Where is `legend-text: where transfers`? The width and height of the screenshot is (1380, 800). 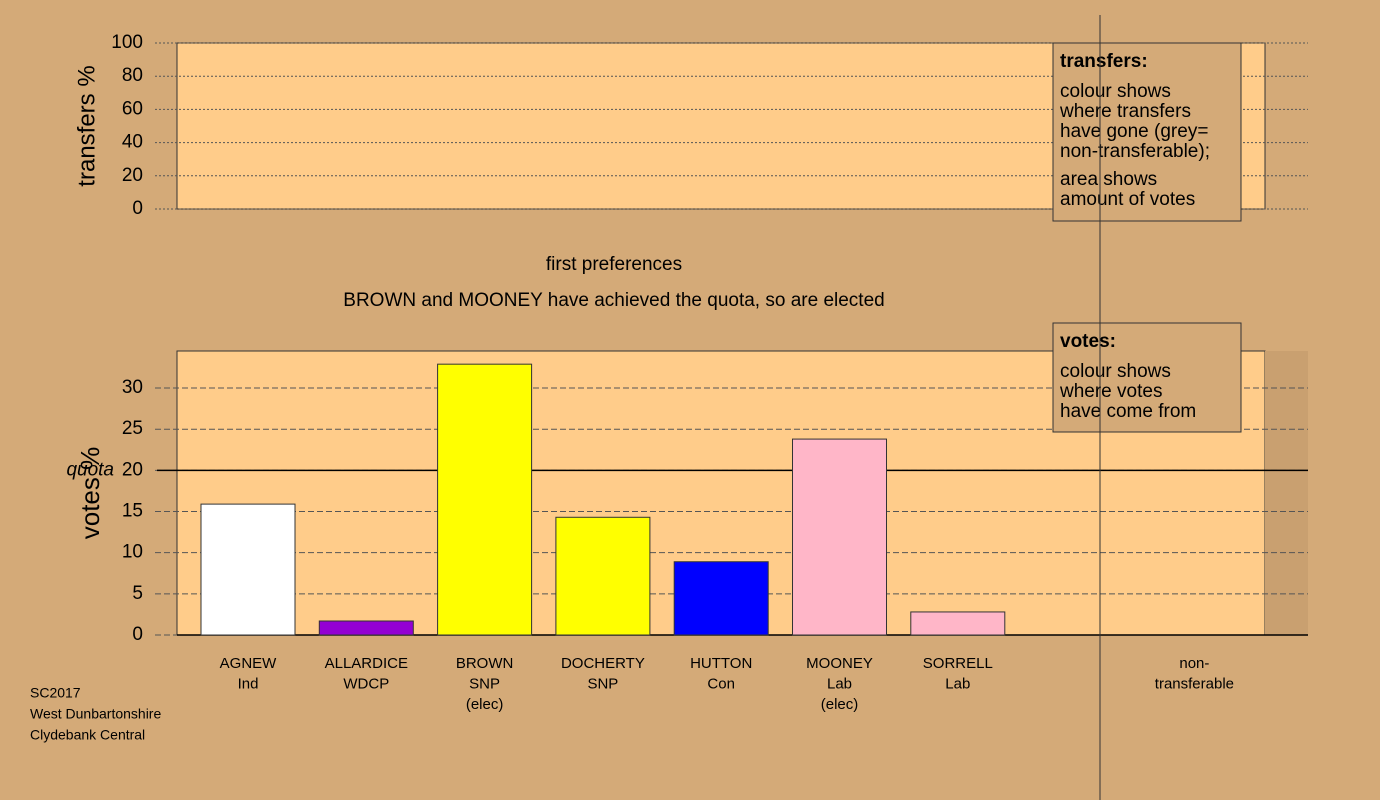
legend-text: where transfers is located at coordinates (1125, 111).